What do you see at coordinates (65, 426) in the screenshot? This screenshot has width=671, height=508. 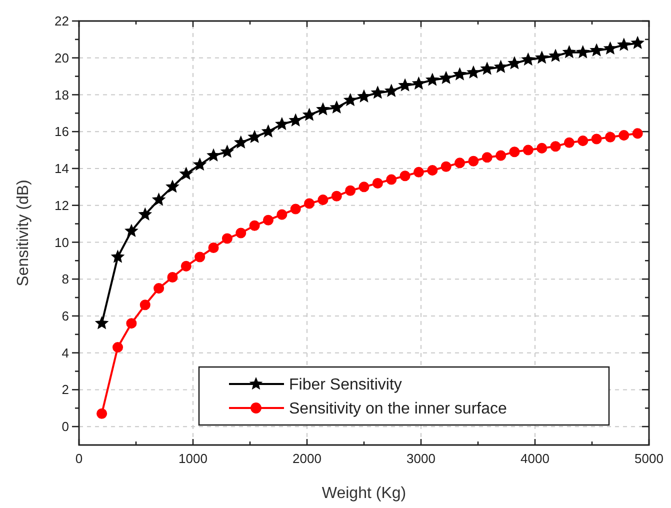 I see `y-tick-label: 0` at bounding box center [65, 426].